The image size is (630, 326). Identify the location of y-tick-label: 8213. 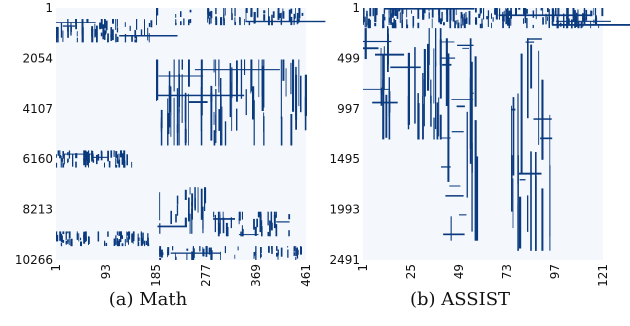
(37, 210).